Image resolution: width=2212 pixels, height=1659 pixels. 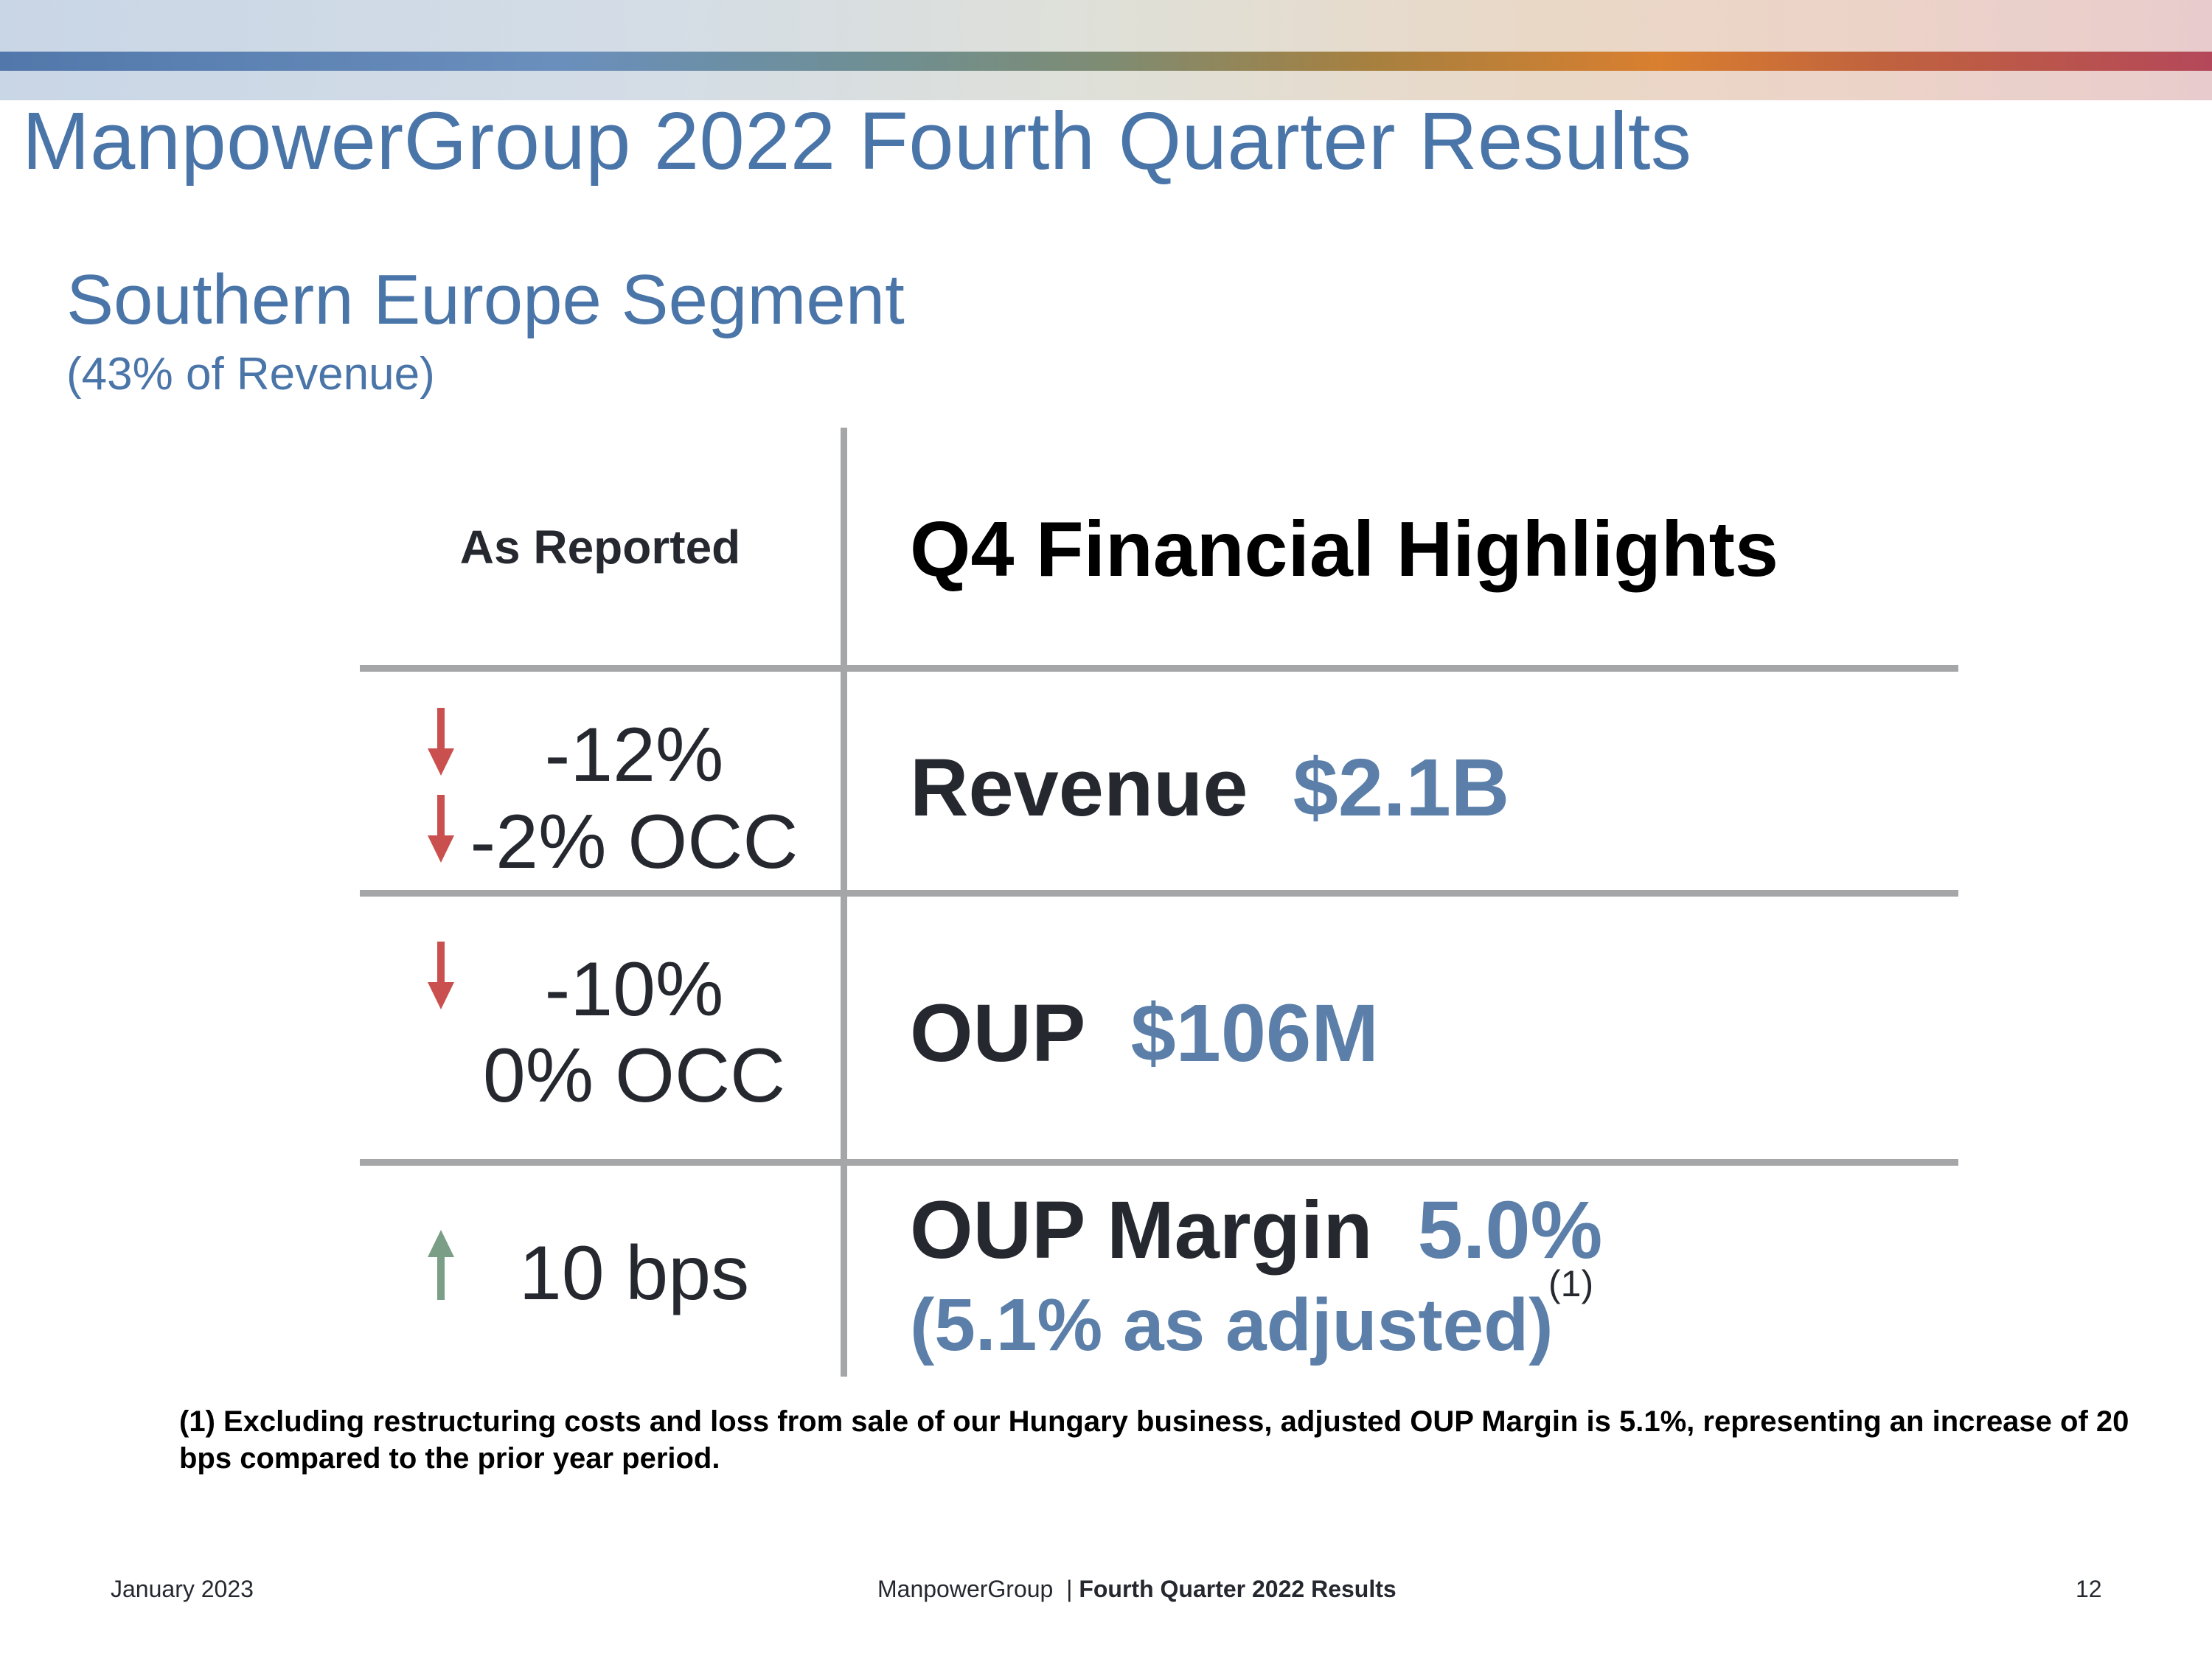 I want to click on segment-title: Southern Europe Segment, so click(x=485, y=299).